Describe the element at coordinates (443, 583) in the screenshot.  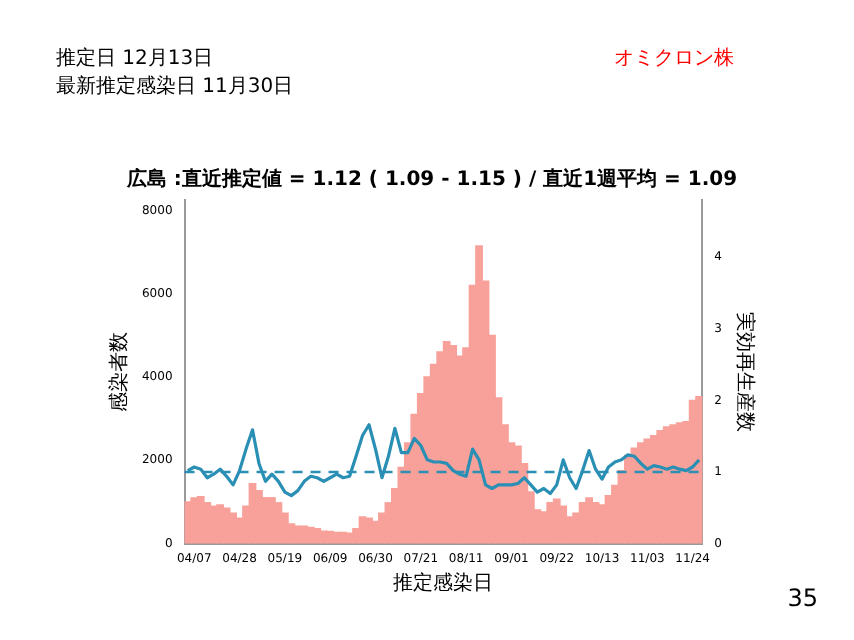
I see `x-axis-title: 推定感染日` at that location.